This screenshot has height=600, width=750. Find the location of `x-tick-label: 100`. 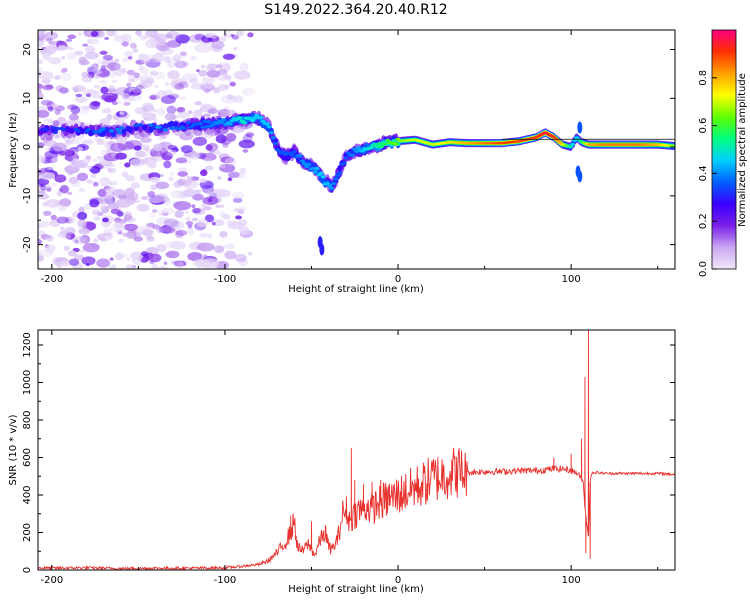

x-tick-label: 100 is located at coordinates (571, 279).